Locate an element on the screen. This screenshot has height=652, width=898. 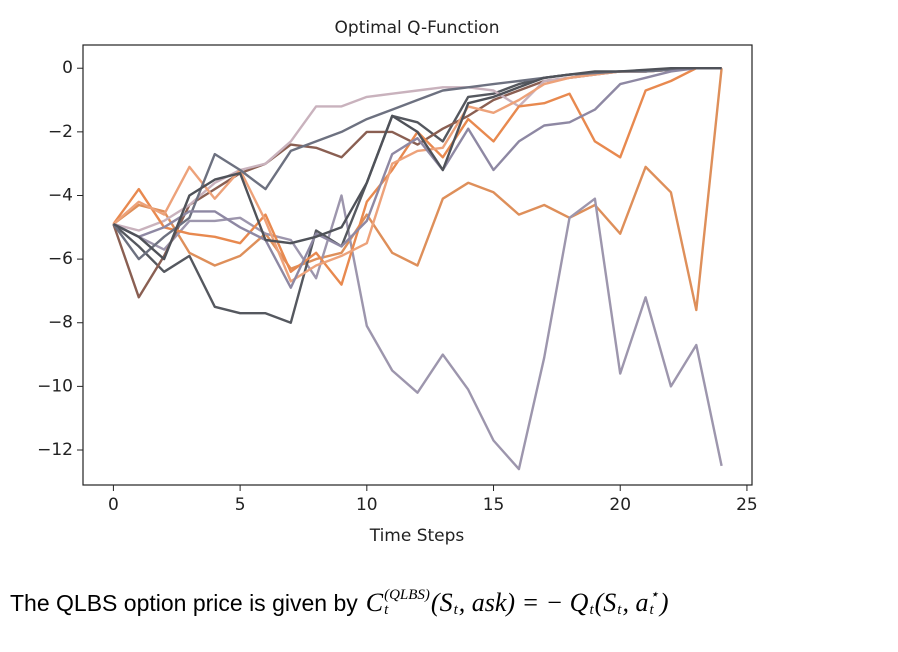
x-axis-label: Time Steps is located at coordinates (417, 536).